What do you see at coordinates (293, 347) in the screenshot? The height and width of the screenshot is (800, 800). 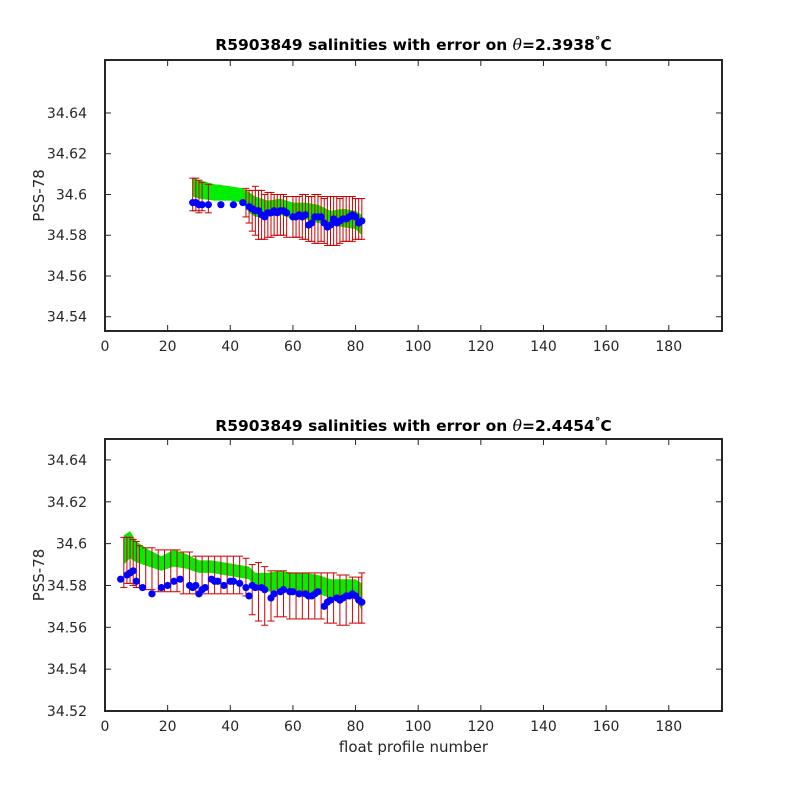 I see `x-tick-label: 60` at bounding box center [293, 347].